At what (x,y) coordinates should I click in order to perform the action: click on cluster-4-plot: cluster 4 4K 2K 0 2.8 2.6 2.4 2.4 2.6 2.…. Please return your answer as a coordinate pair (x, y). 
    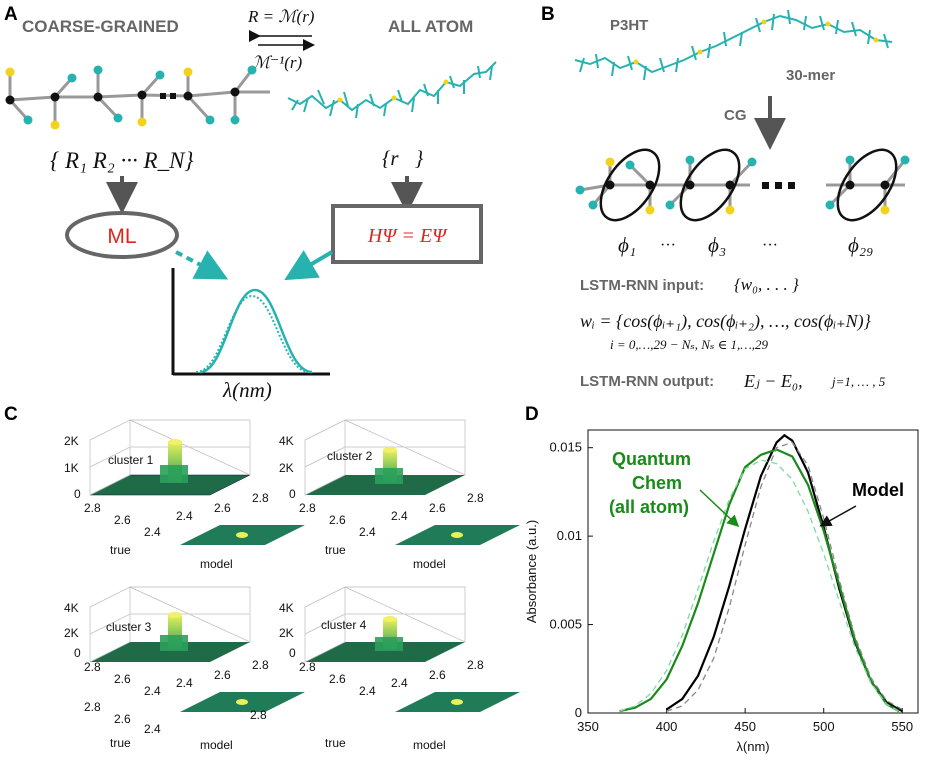
    Looking at the image, I should click on (399, 669).